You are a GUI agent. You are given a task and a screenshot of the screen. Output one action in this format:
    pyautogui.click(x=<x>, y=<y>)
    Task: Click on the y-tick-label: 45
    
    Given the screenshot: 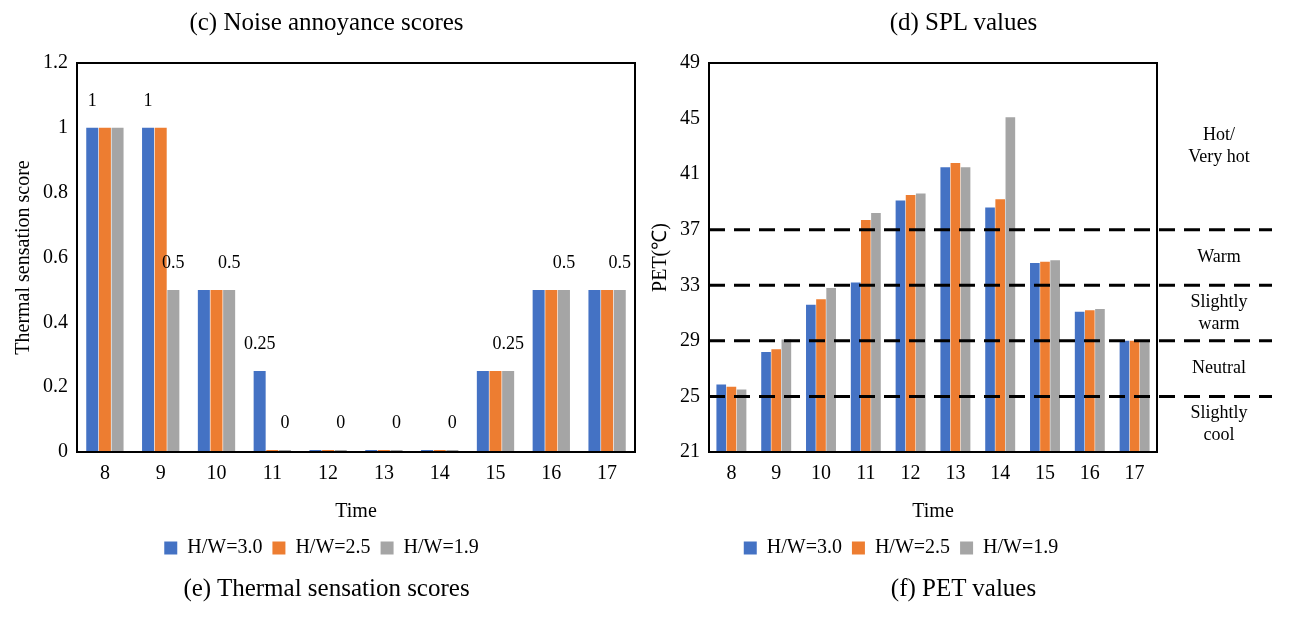 What is the action you would take?
    pyautogui.click(x=690, y=116)
    